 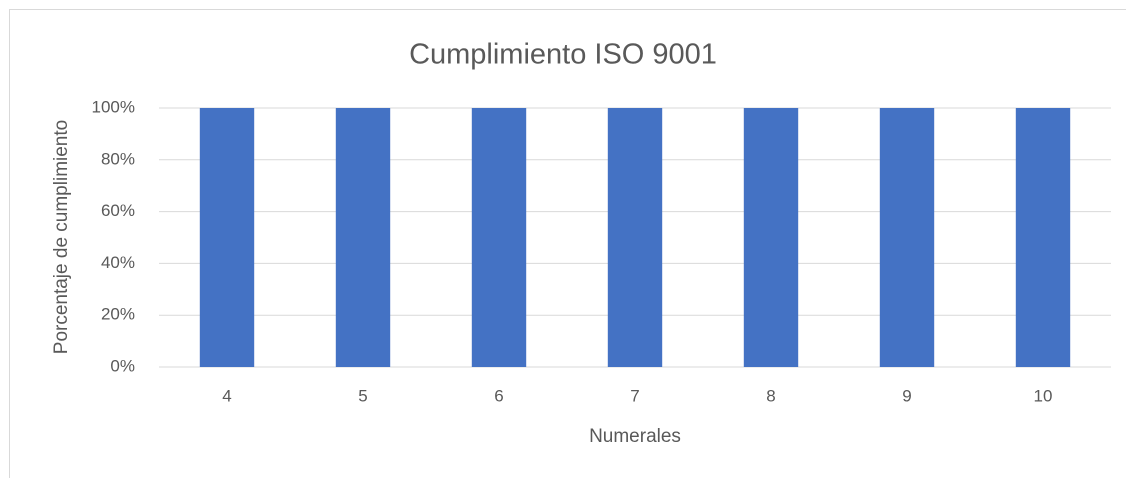 I want to click on x-tick-label: 9, so click(x=906, y=395).